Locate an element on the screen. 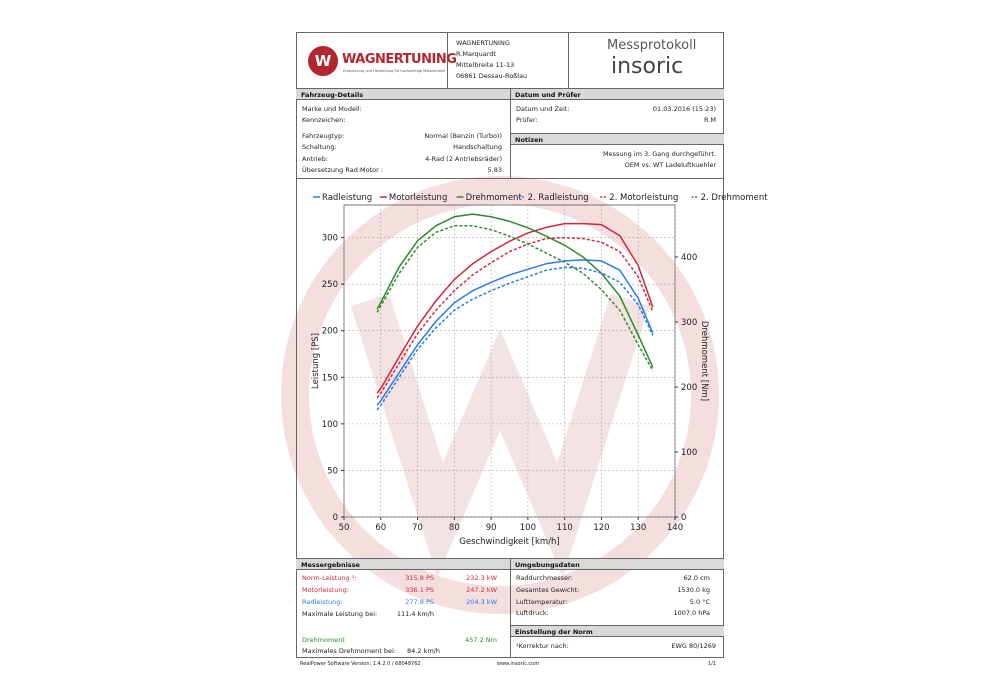  section-heading: Umgebungsdaten is located at coordinates (617, 564).